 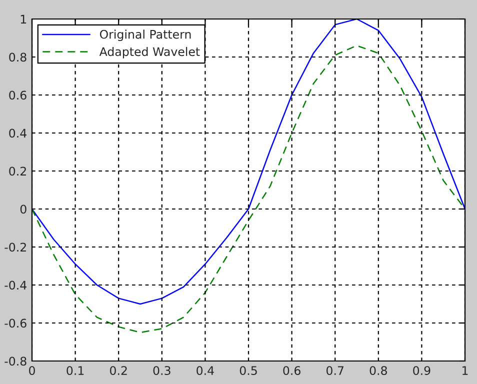 What do you see at coordinates (17, 133) in the screenshot?
I see `y-tick-label: 0.4` at bounding box center [17, 133].